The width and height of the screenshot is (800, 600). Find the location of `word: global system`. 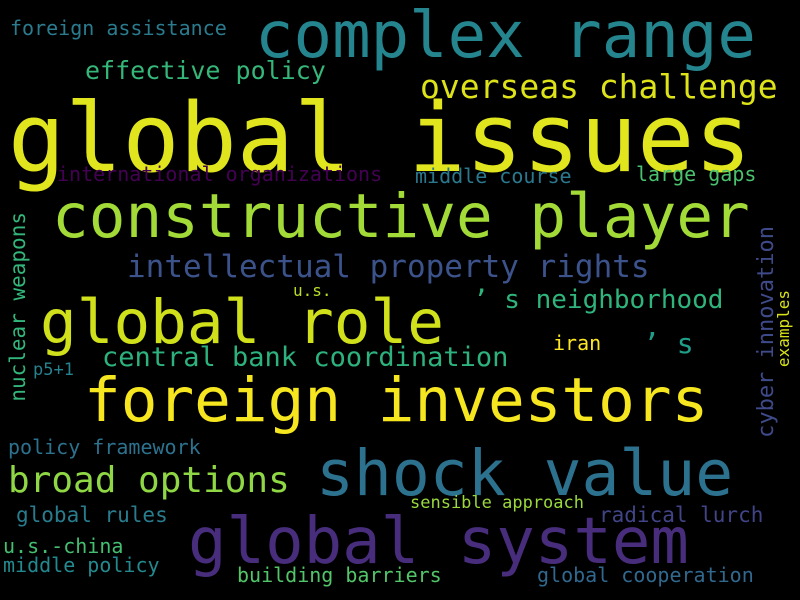

word: global system is located at coordinates (438, 542).